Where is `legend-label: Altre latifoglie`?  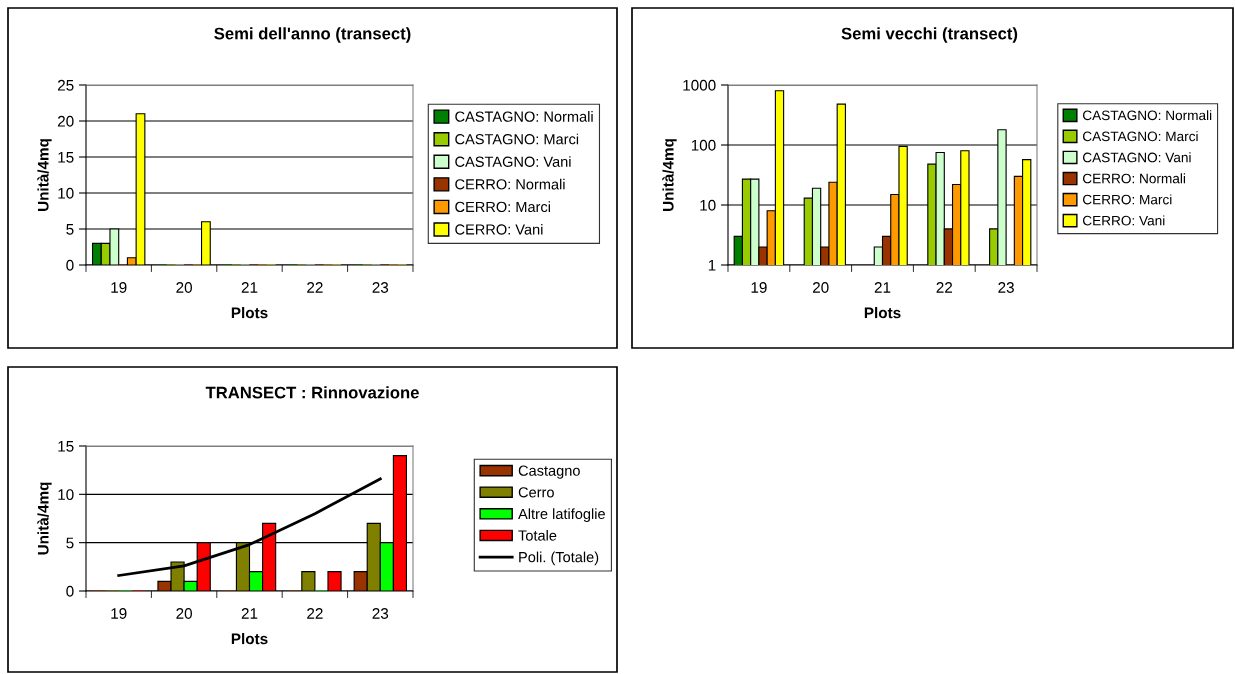 legend-label: Altre latifoglie is located at coordinates (561, 515).